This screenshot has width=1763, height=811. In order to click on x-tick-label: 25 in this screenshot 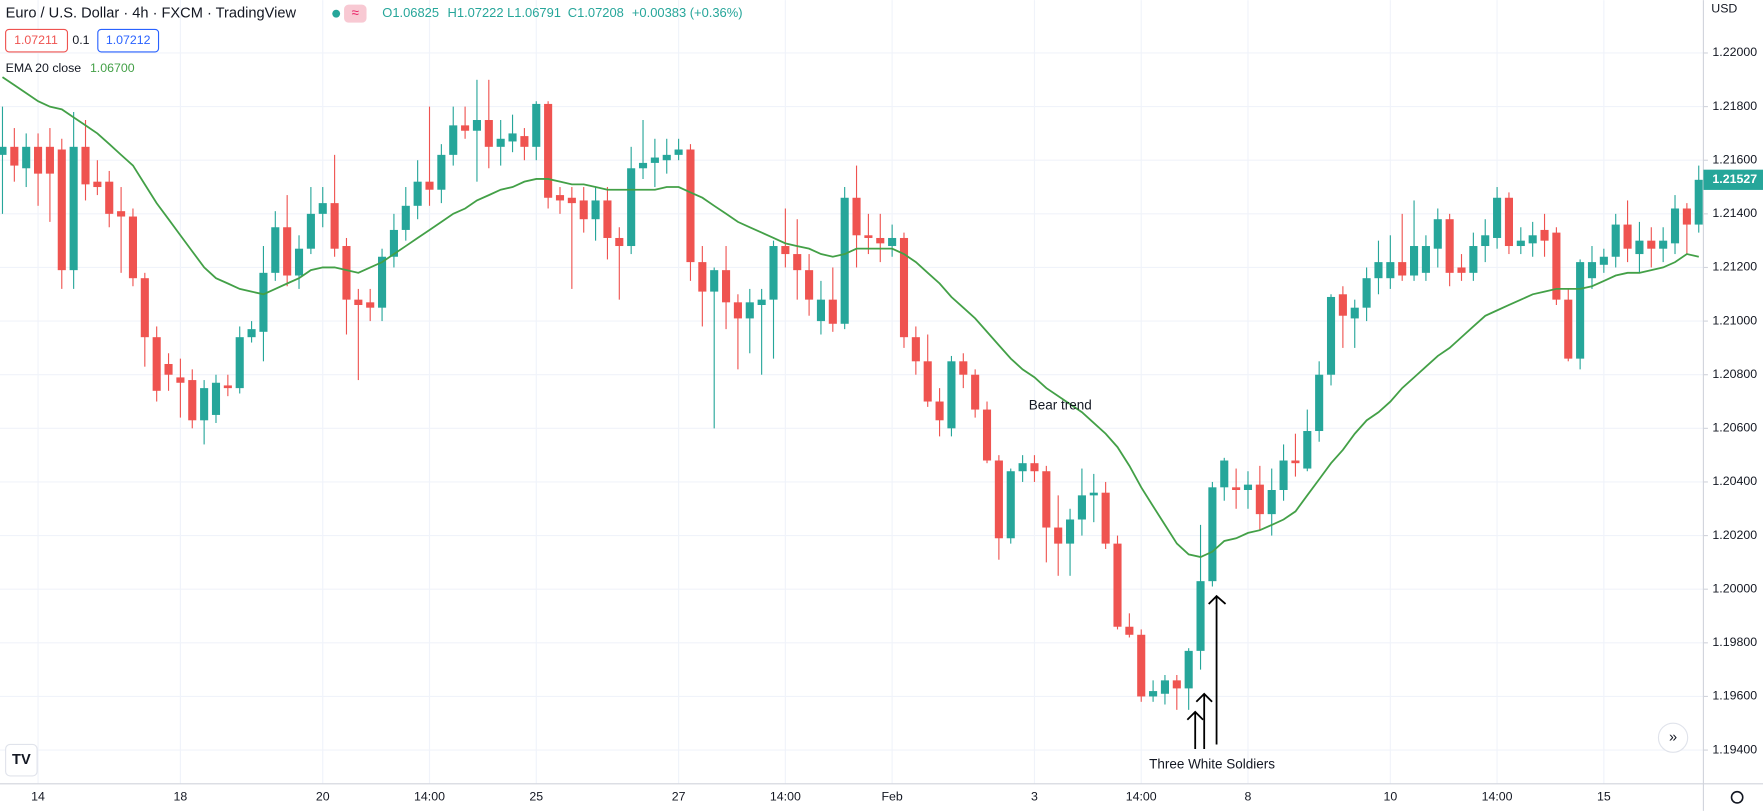, I will do `click(536, 797)`.